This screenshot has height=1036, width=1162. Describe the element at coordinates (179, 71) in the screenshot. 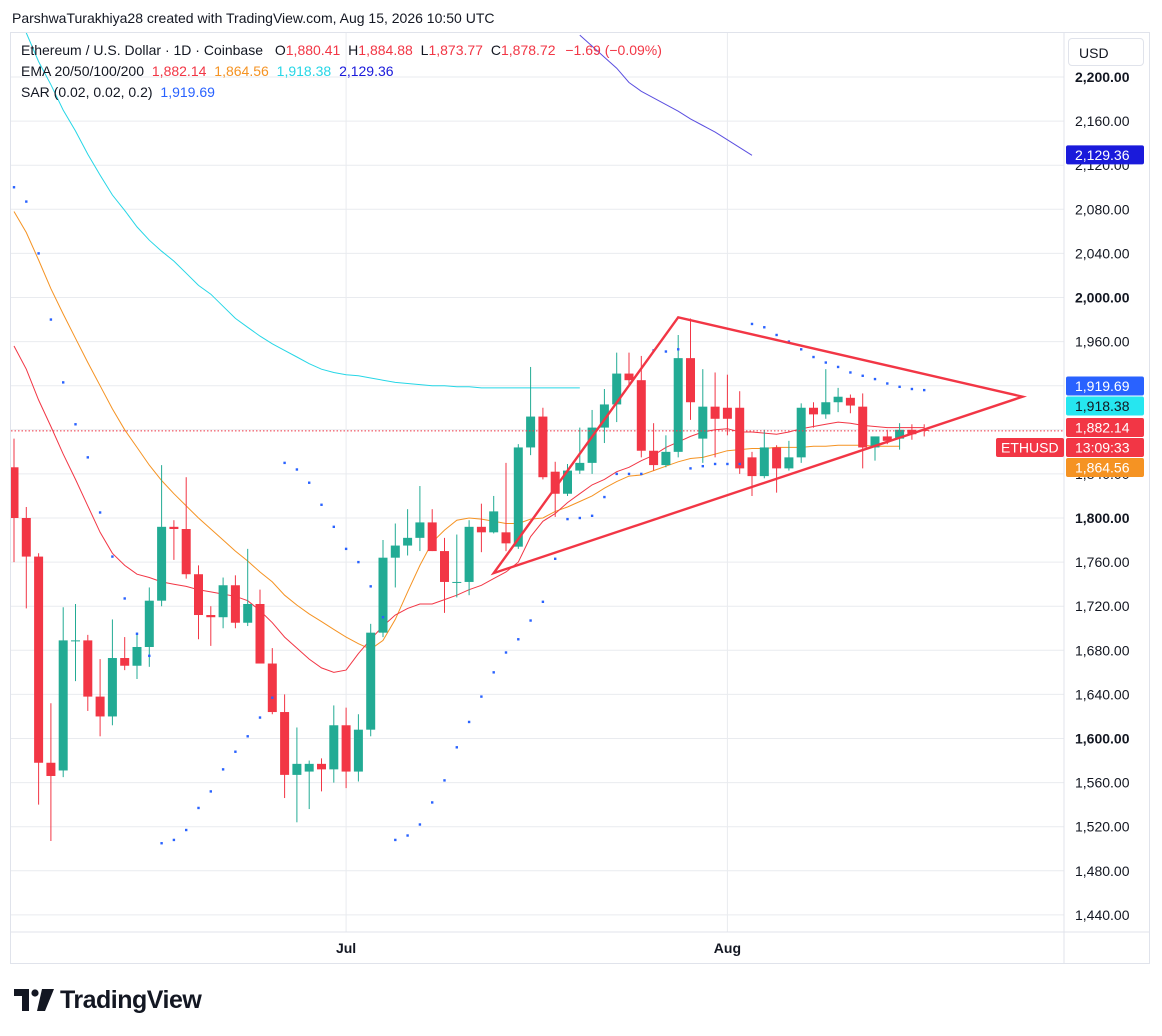

I see `legend-ema20-value: 1,882.14` at that location.